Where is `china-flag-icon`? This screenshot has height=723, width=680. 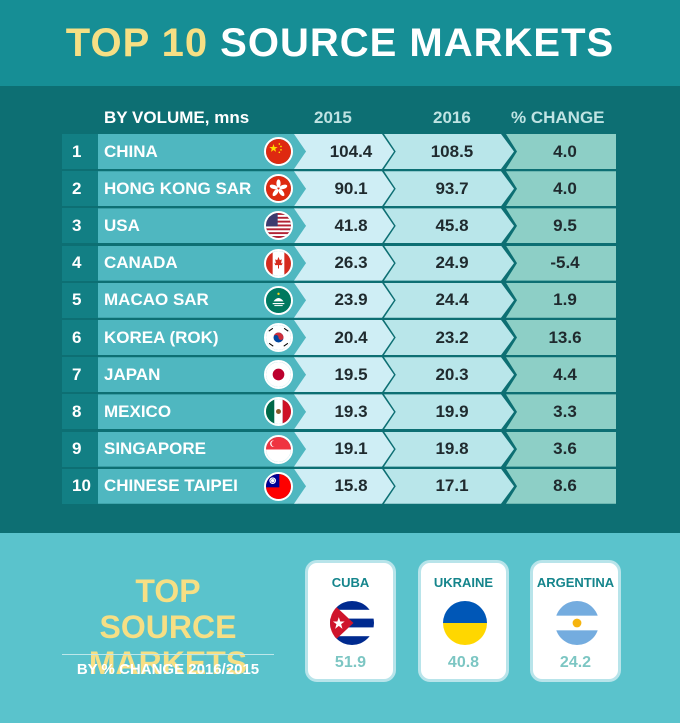 china-flag-icon is located at coordinates (278, 151).